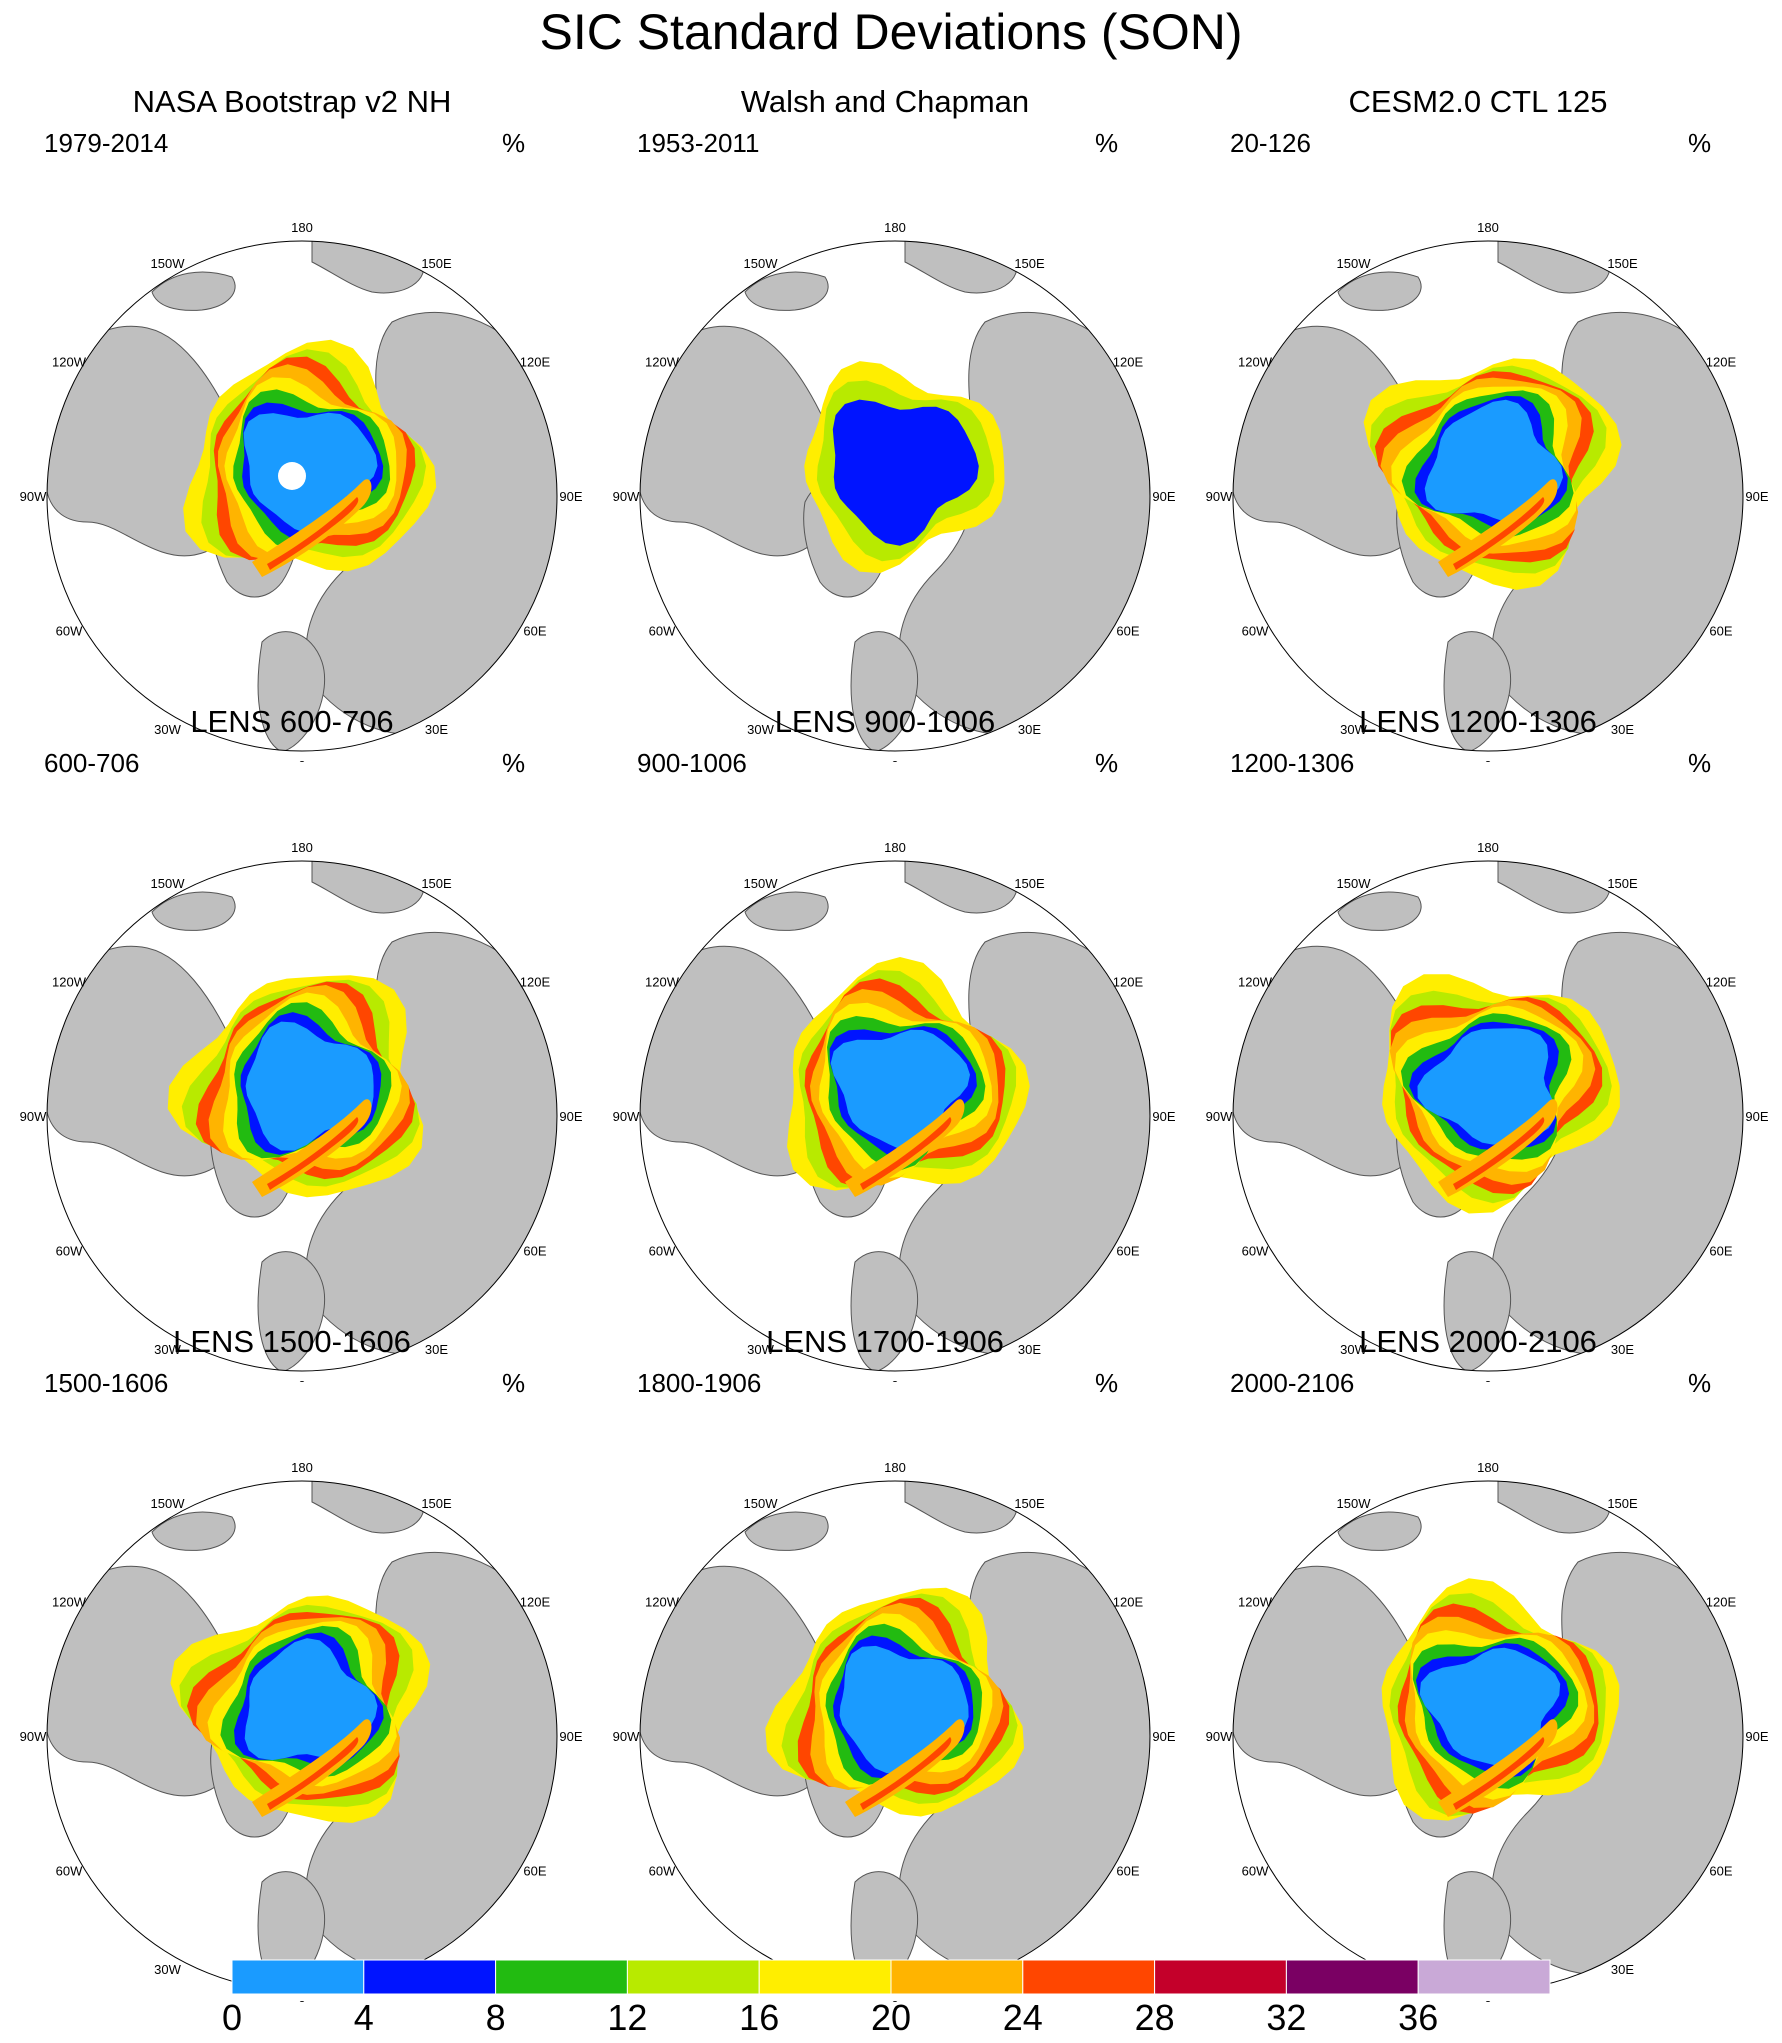 The height and width of the screenshot is (2043, 1782). What do you see at coordinates (692, 763) in the screenshot?
I see `panel-period: 900-1006` at bounding box center [692, 763].